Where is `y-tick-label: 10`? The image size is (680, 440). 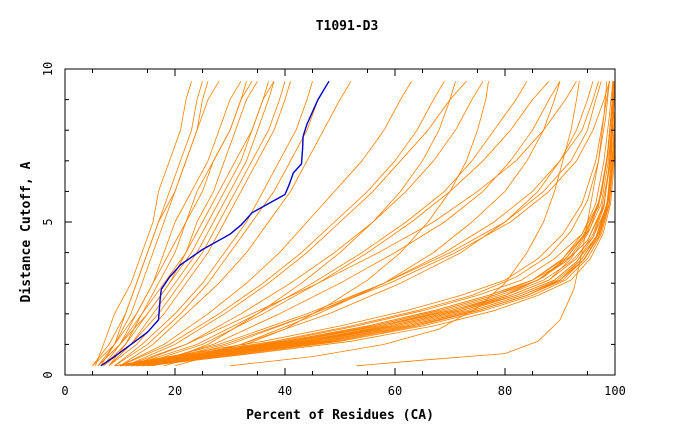 y-tick-label: 10 is located at coordinates (48, 69).